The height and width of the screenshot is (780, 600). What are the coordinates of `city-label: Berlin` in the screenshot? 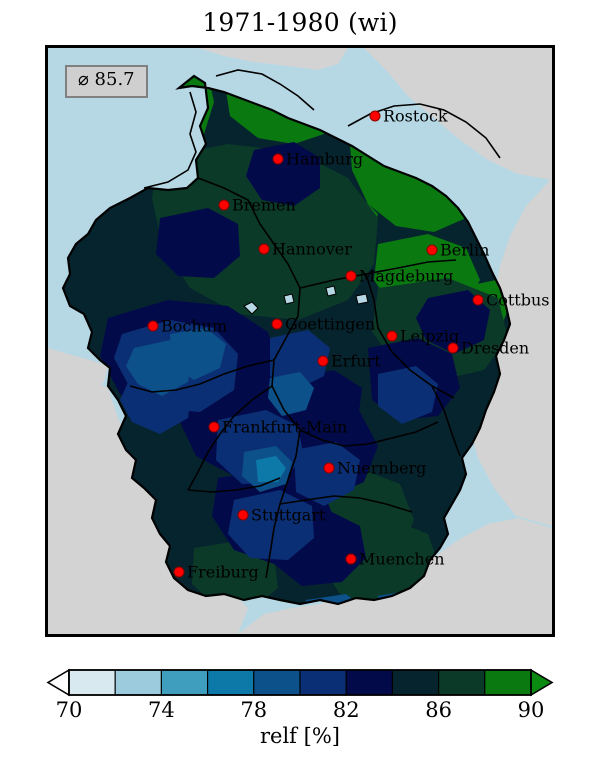 It's located at (465, 250).